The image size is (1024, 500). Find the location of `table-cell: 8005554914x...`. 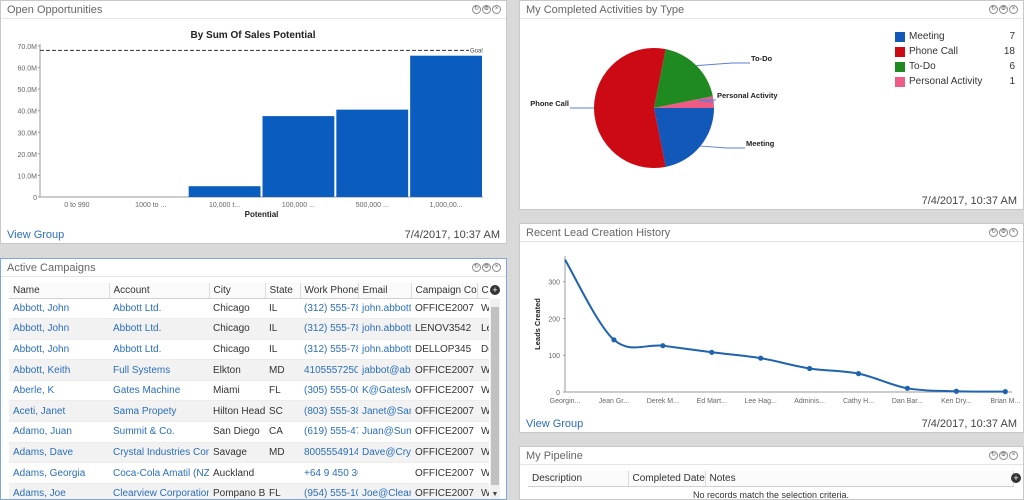

table-cell: 8005554914x... is located at coordinates (329, 453).